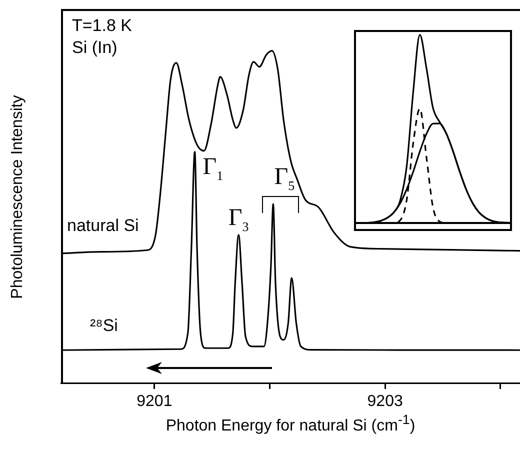 The height and width of the screenshot is (449, 520). Describe the element at coordinates (284, 179) in the screenshot. I see `annotation: Γ$_{5}$` at that location.